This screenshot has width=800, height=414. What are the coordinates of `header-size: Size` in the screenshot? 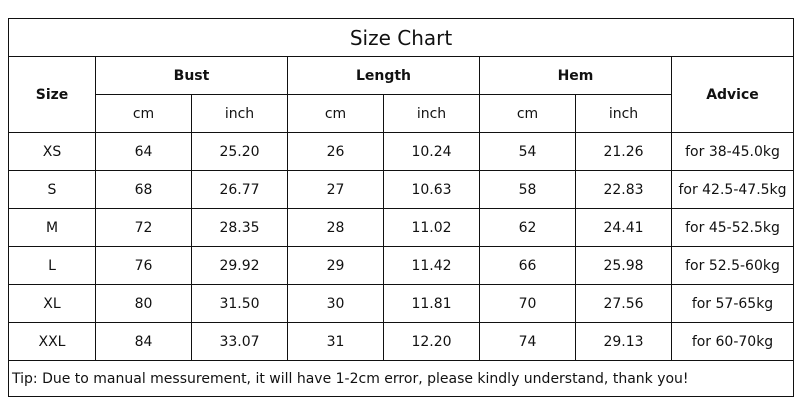 It's located at (52, 94).